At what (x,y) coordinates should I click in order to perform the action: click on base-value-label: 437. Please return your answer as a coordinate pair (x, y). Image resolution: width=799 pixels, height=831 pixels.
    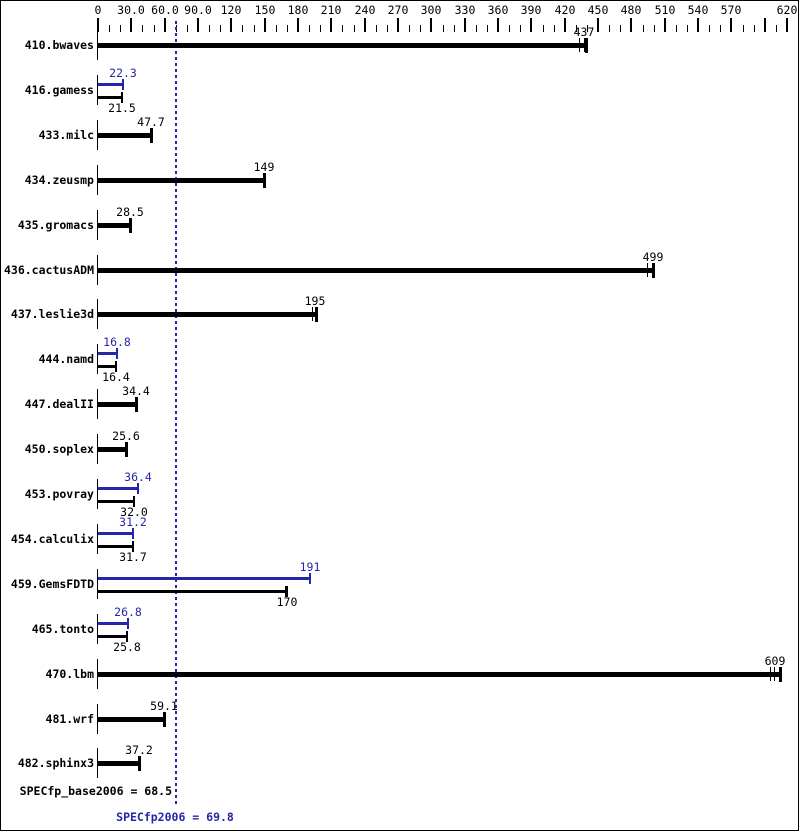
    Looking at the image, I should click on (584, 32).